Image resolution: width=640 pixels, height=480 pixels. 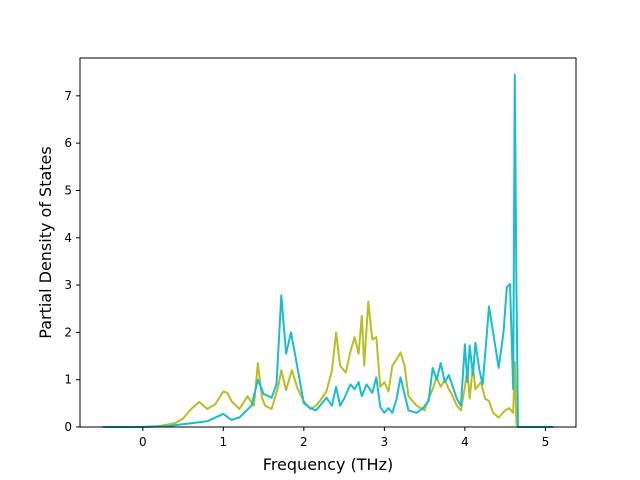 I want to click on x-axis-label: Frequency (THz), so click(x=328, y=464).